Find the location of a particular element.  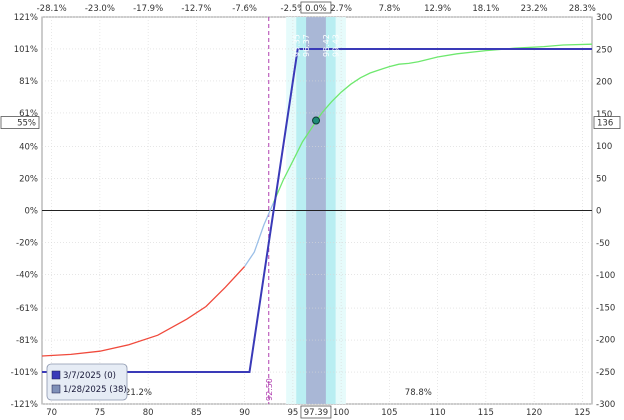

top-pct-label: -28.1% is located at coordinates (52, 9).